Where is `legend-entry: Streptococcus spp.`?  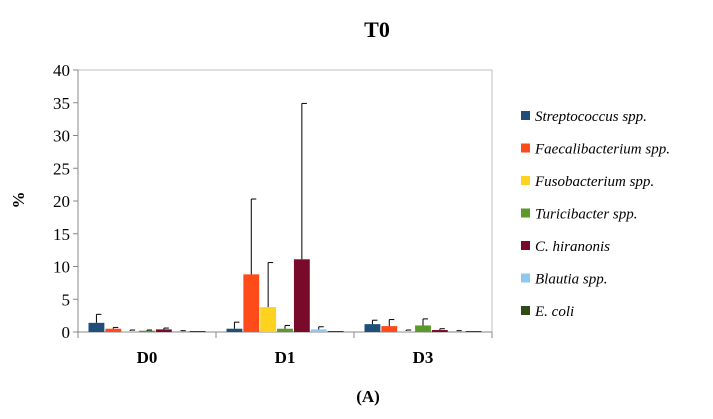
legend-entry: Streptococcus spp. is located at coordinates (591, 117).